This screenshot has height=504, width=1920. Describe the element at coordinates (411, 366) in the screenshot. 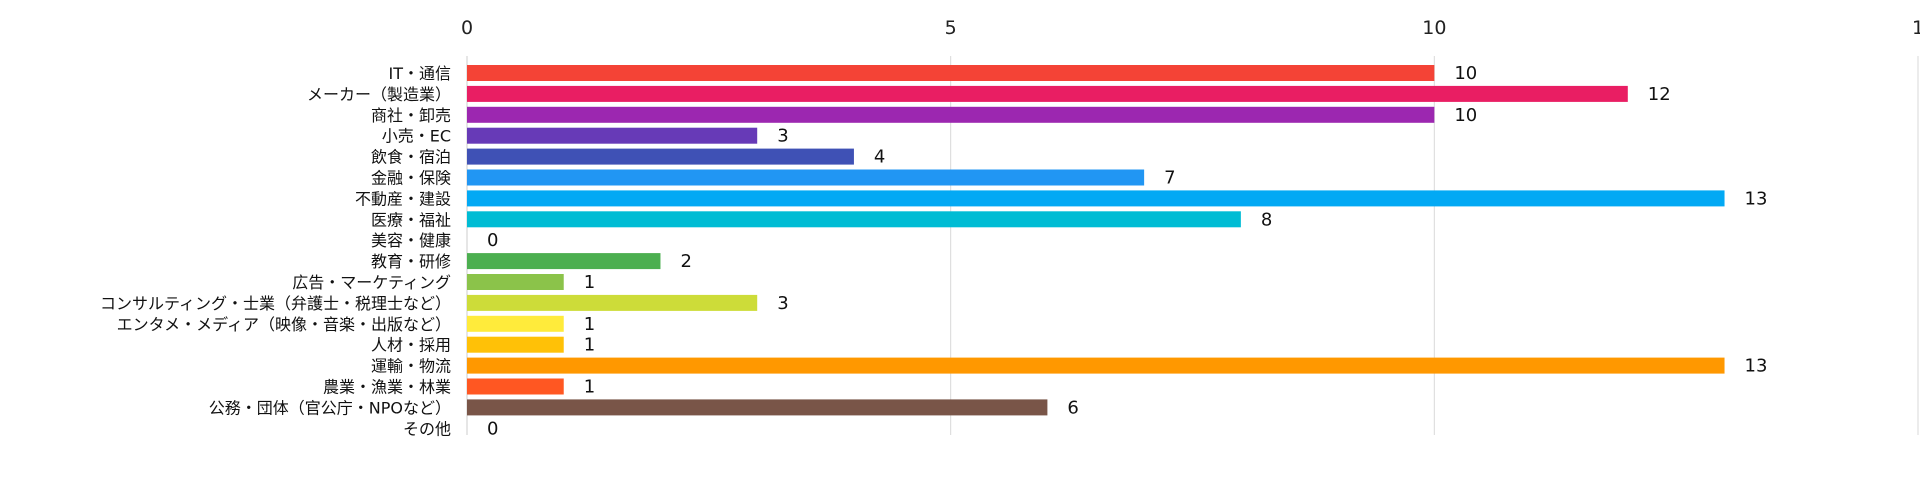

I see `category-label: 運輸・物流` at that location.